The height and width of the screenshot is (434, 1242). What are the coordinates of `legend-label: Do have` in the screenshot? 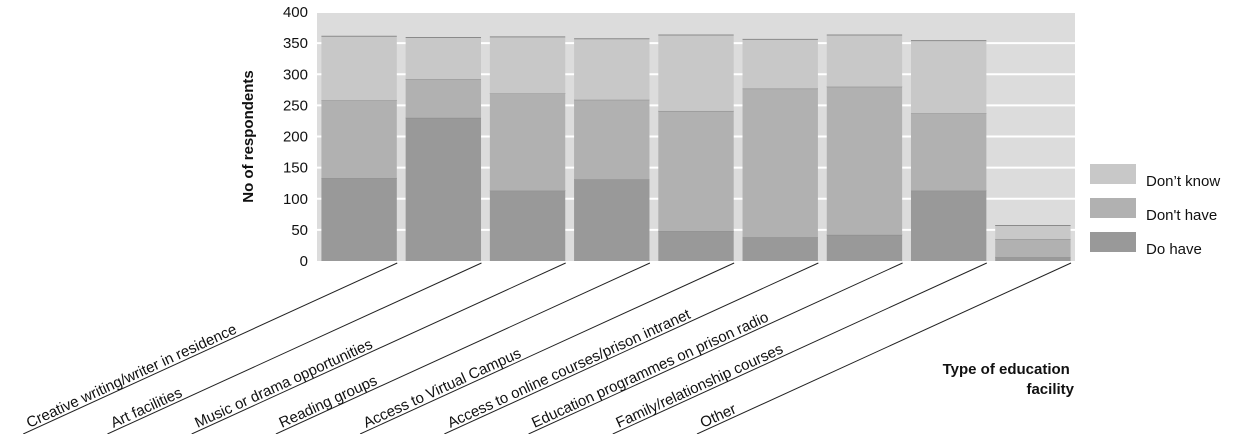 It's located at (1174, 249).